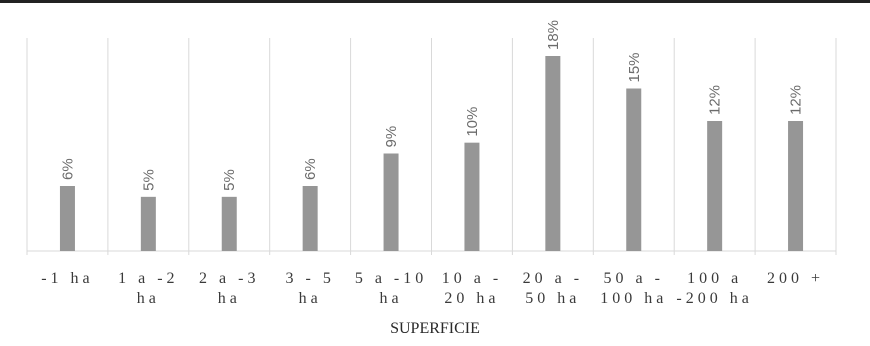 The width and height of the screenshot is (870, 346). Describe the element at coordinates (472, 122) in the screenshot. I see `value-label: 10%` at that location.